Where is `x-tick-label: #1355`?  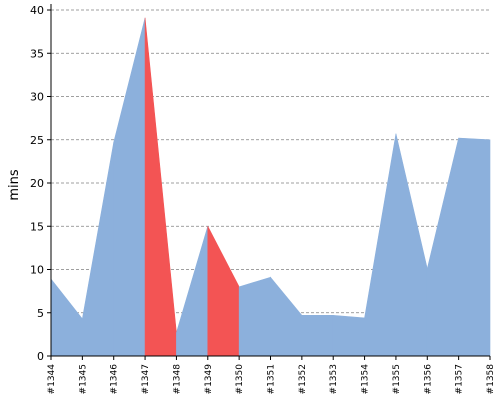 x-tick-label: #1355 is located at coordinates (397, 379).